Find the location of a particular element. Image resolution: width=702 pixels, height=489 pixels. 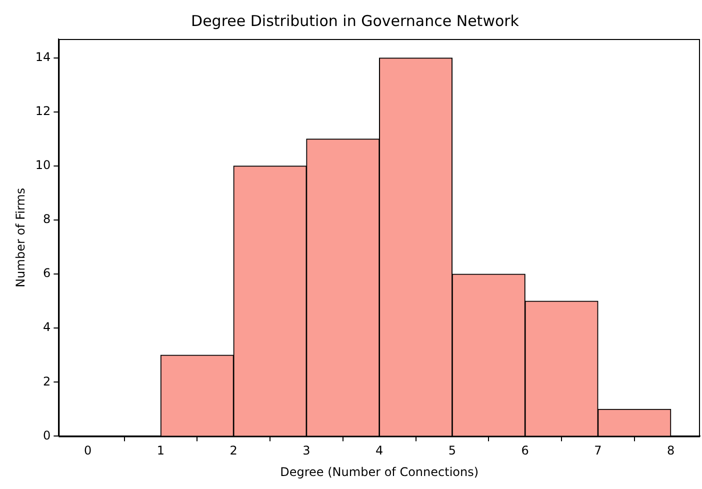

x-tick-label: 5 is located at coordinates (452, 451).